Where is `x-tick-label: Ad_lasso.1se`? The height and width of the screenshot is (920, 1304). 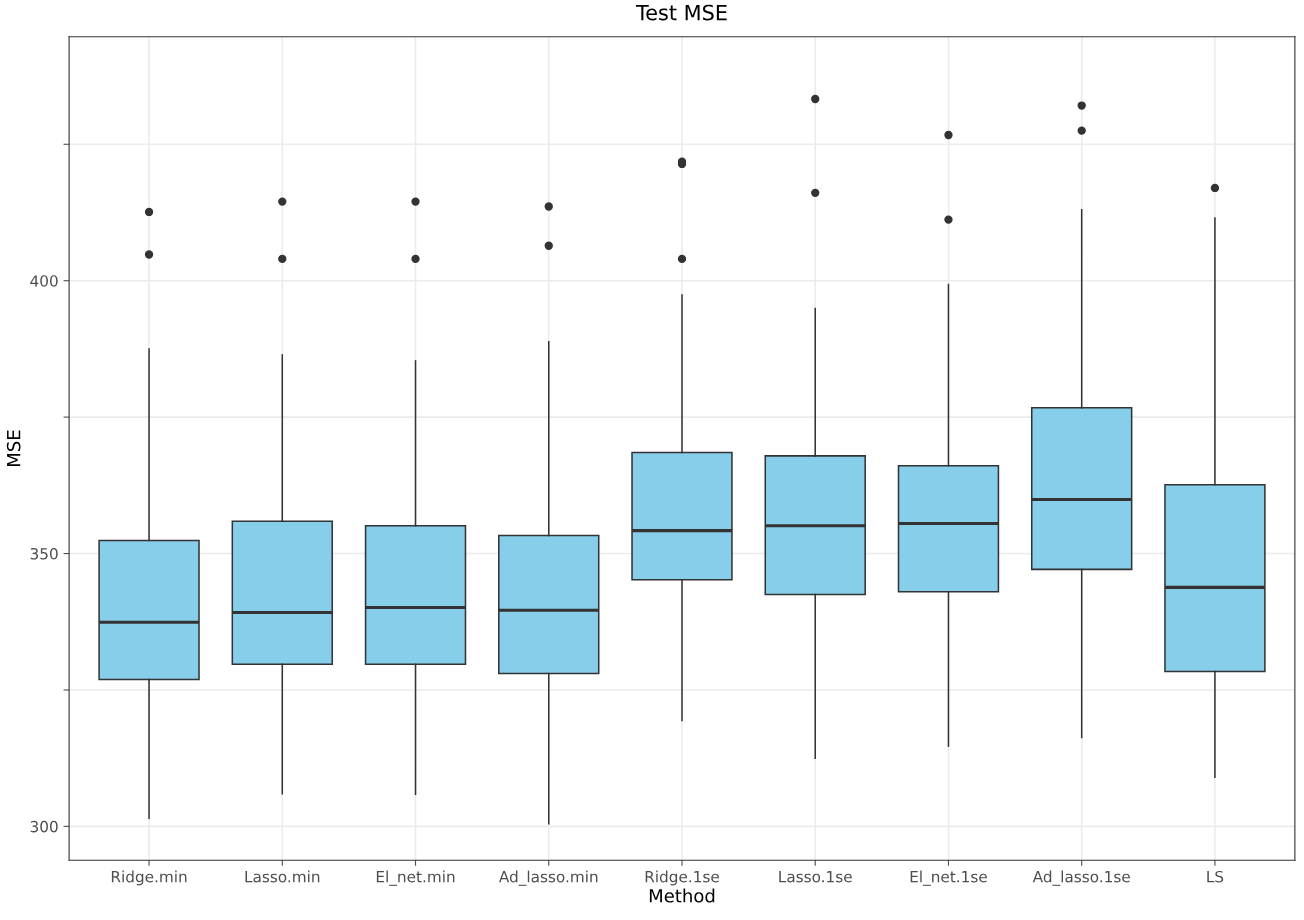
x-tick-label: Ad_lasso.1se is located at coordinates (1081, 878).